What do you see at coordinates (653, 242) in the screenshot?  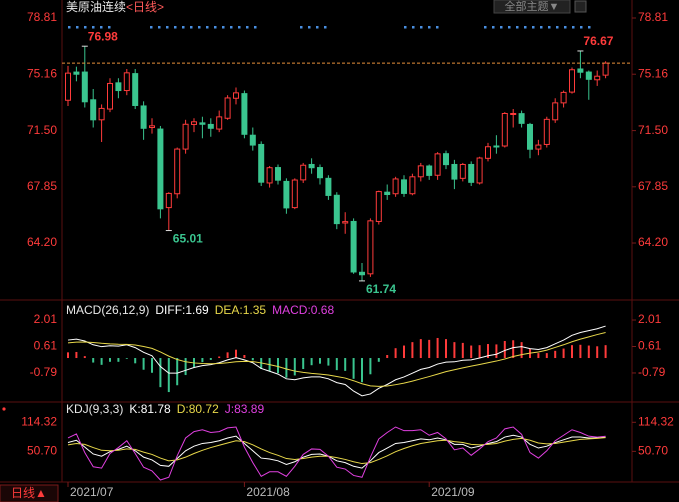 I see `y-tick-label-right: 64.20` at bounding box center [653, 242].